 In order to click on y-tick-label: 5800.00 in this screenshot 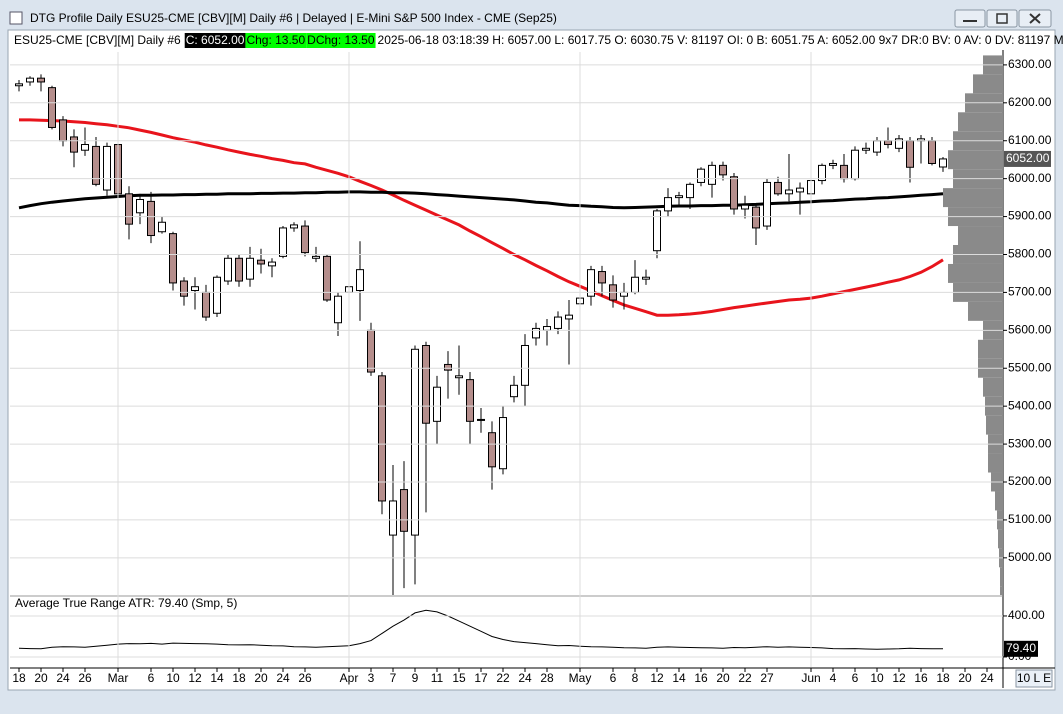, I will do `click(1030, 254)`.